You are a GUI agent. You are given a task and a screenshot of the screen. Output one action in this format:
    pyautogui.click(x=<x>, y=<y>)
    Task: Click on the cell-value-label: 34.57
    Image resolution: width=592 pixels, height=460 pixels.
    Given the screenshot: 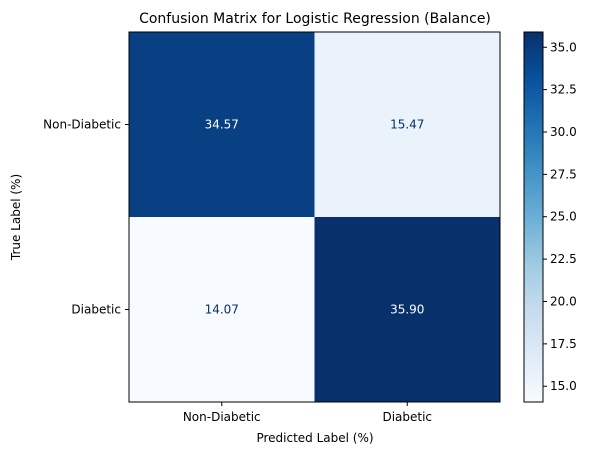 What is the action you would take?
    pyautogui.click(x=222, y=125)
    